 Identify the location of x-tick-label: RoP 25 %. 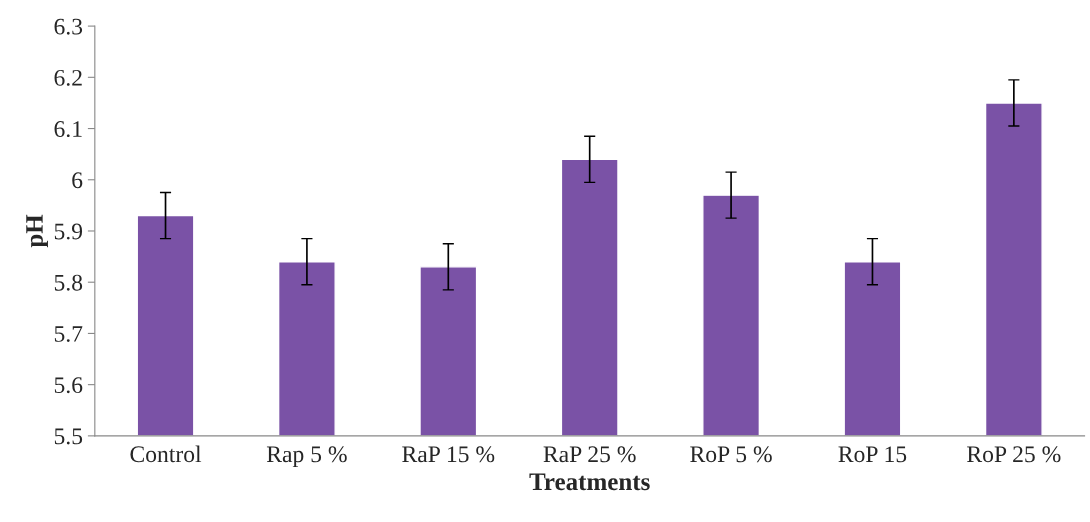
(1014, 454).